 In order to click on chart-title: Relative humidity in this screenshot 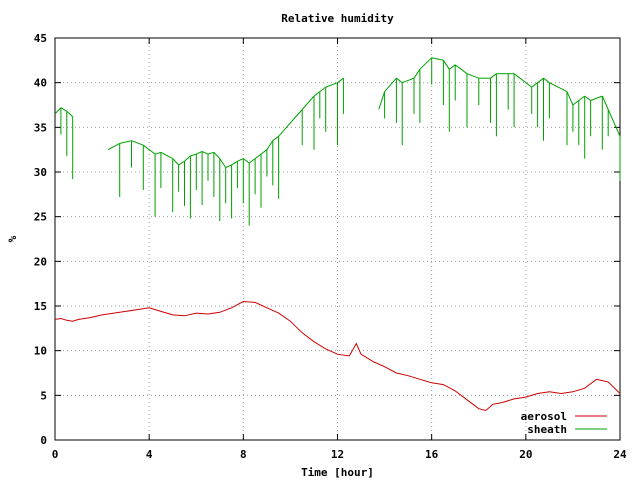, I will do `click(337, 18)`.